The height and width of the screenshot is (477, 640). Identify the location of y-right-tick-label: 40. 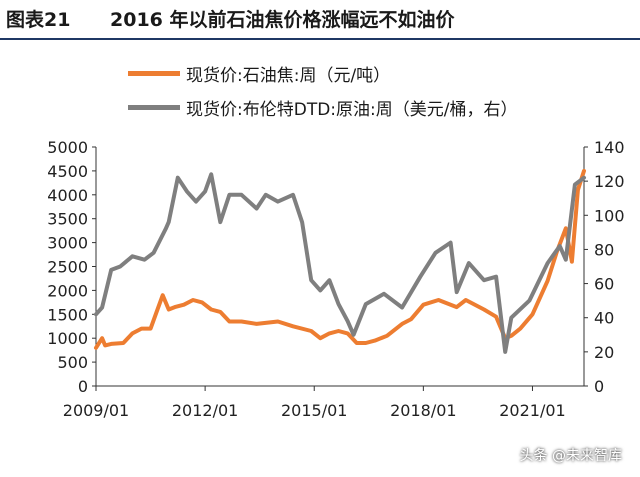
(604, 318).